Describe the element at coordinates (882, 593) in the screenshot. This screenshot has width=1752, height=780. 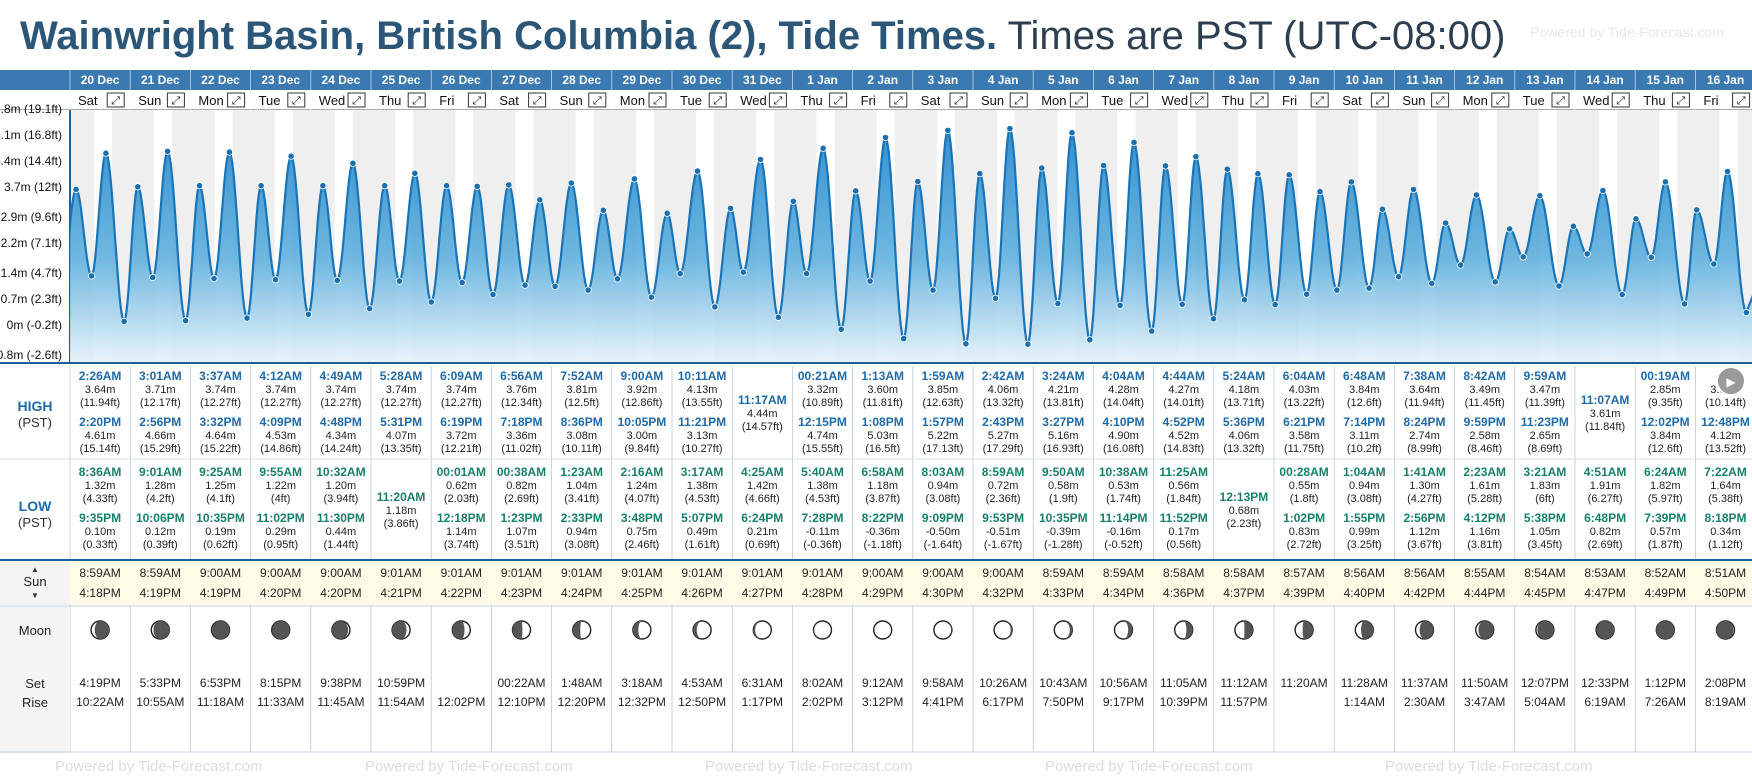
I see `sunset-time: 4:29PM` at that location.